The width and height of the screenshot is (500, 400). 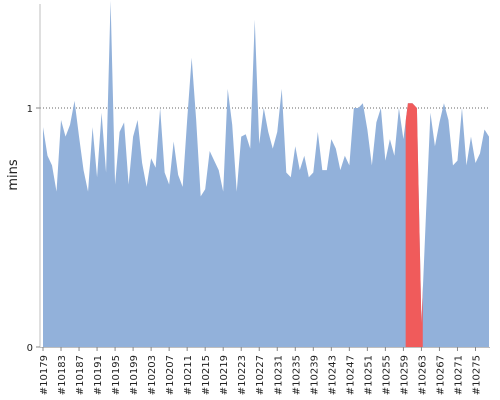 I want to click on x-tick-label: #10263, so click(x=422, y=375).